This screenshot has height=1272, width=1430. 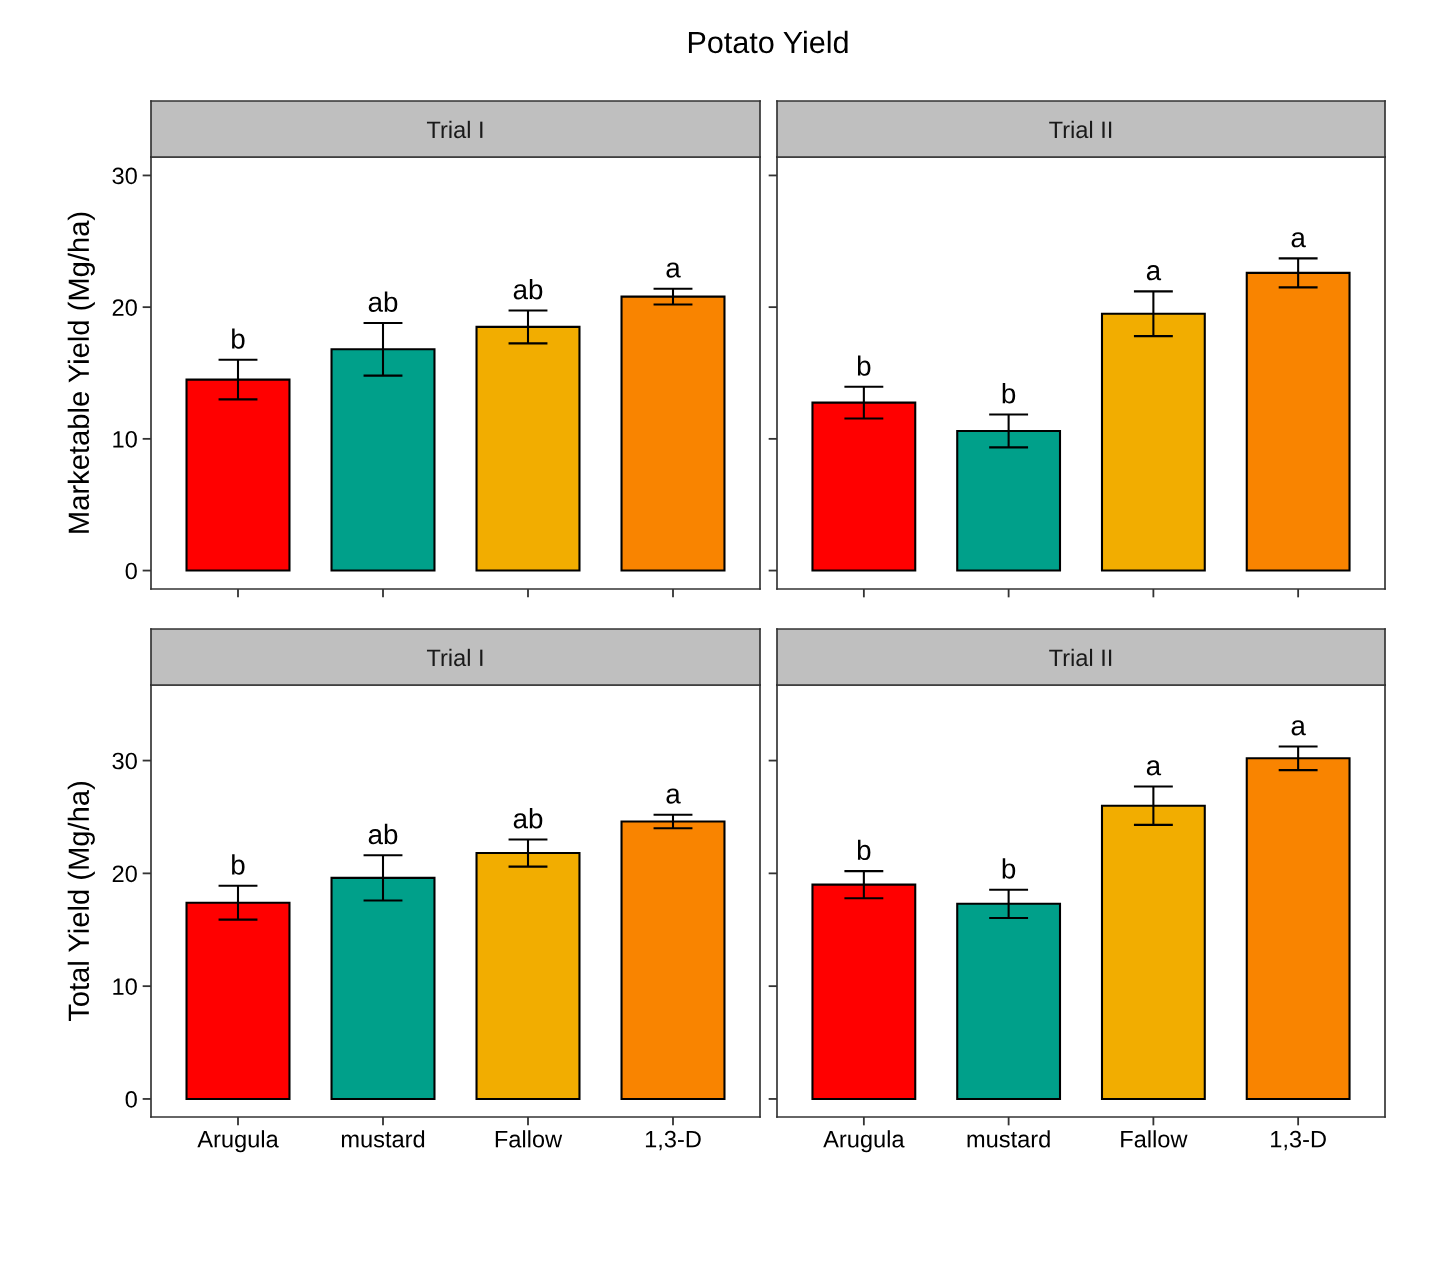 What do you see at coordinates (768, 42) in the screenshot?
I see `text: Potato Yield` at bounding box center [768, 42].